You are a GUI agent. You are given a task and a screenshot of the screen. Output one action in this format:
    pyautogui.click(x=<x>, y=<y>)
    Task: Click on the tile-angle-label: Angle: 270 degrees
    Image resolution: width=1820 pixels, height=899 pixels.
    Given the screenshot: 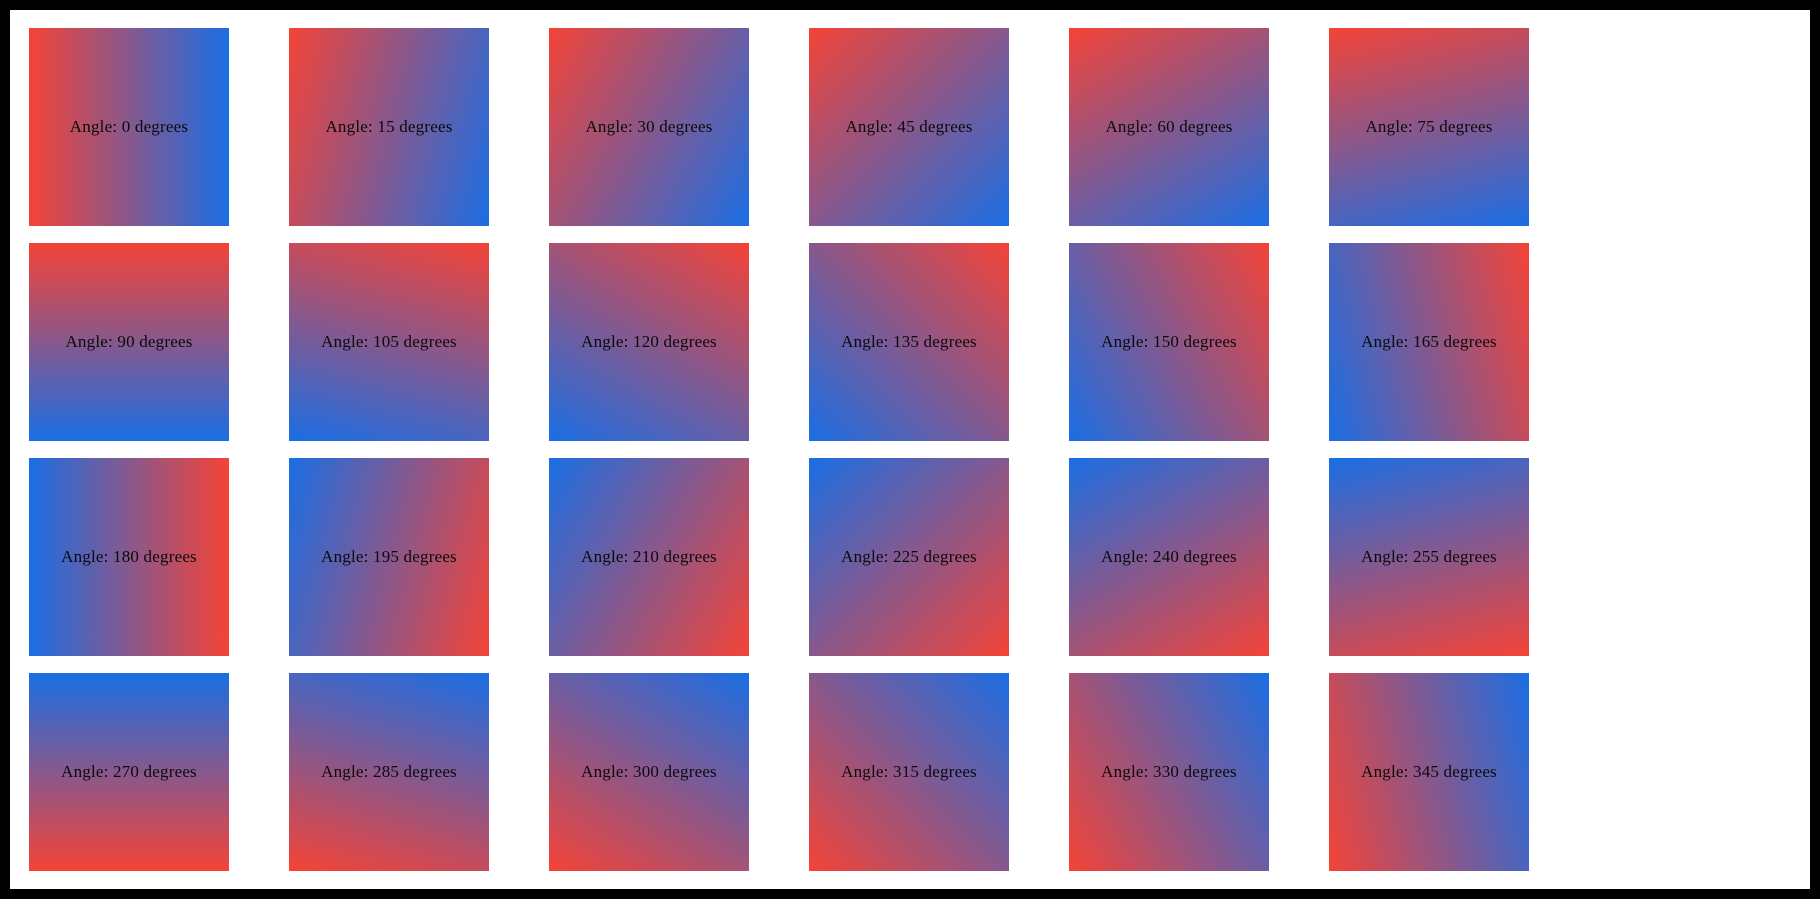 What is the action you would take?
    pyautogui.click(x=129, y=771)
    